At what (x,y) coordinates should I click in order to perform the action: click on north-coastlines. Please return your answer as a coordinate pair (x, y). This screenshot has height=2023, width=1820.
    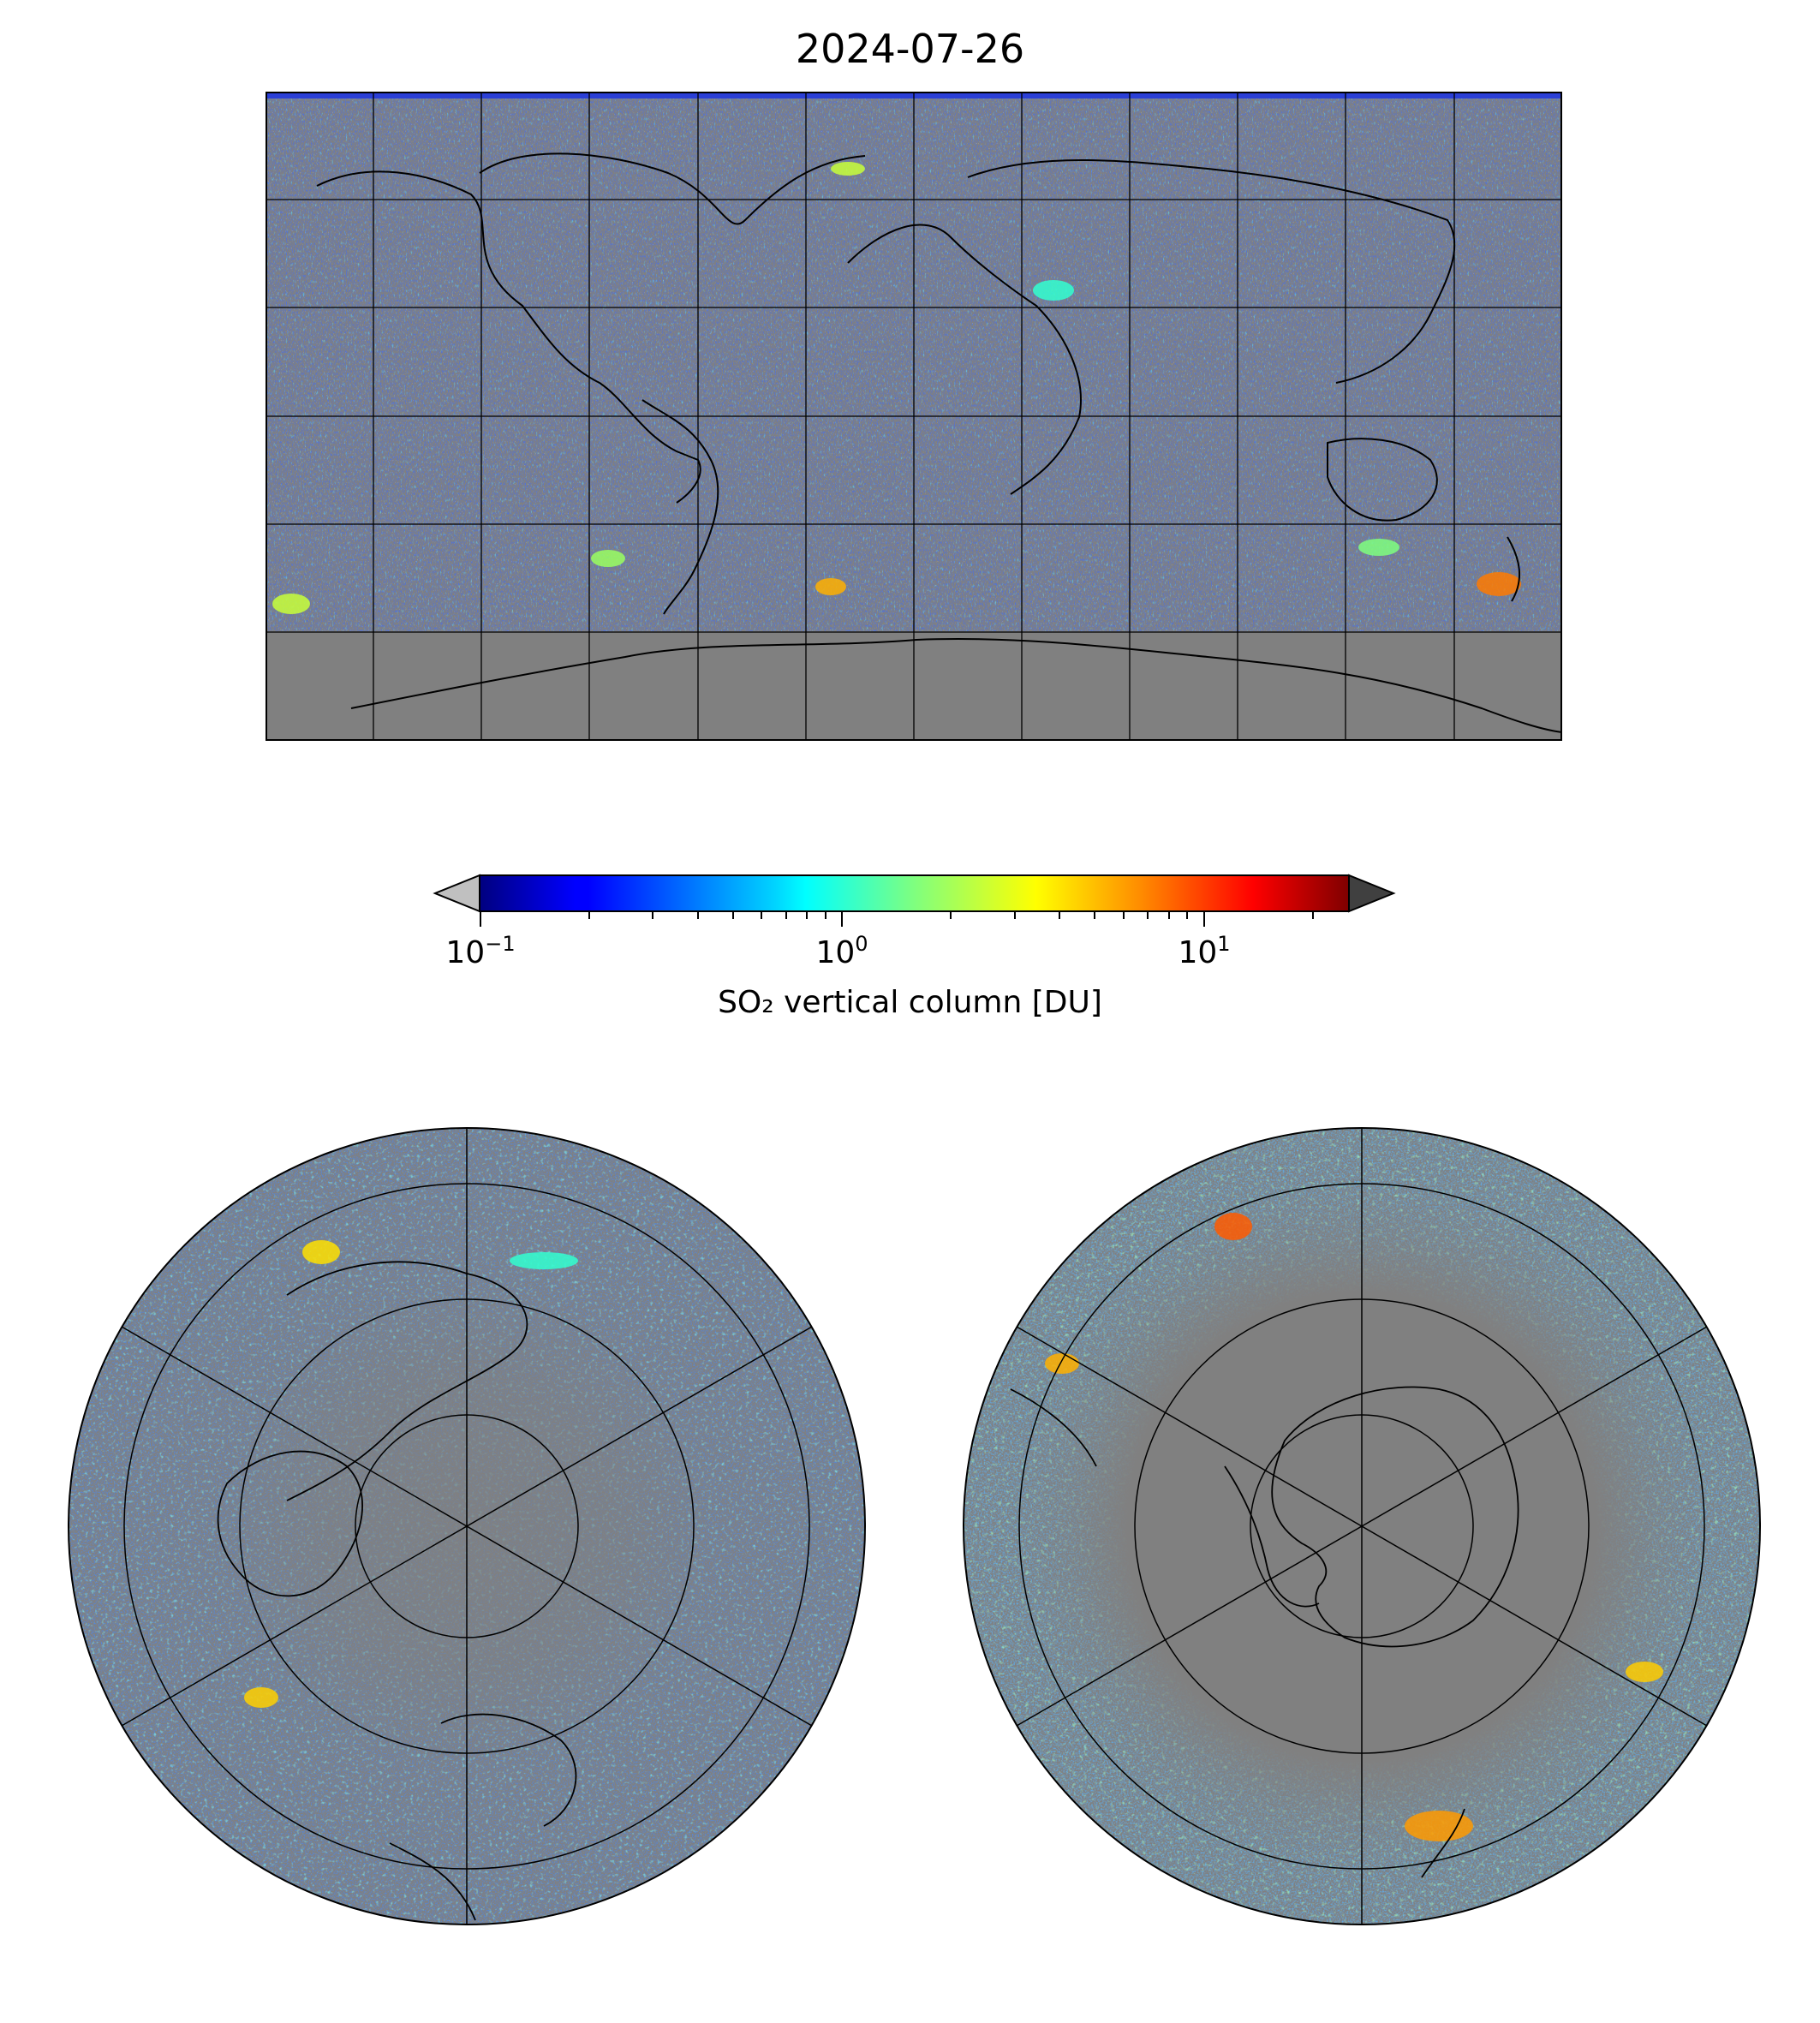
    Looking at the image, I should click on (397, 1591).